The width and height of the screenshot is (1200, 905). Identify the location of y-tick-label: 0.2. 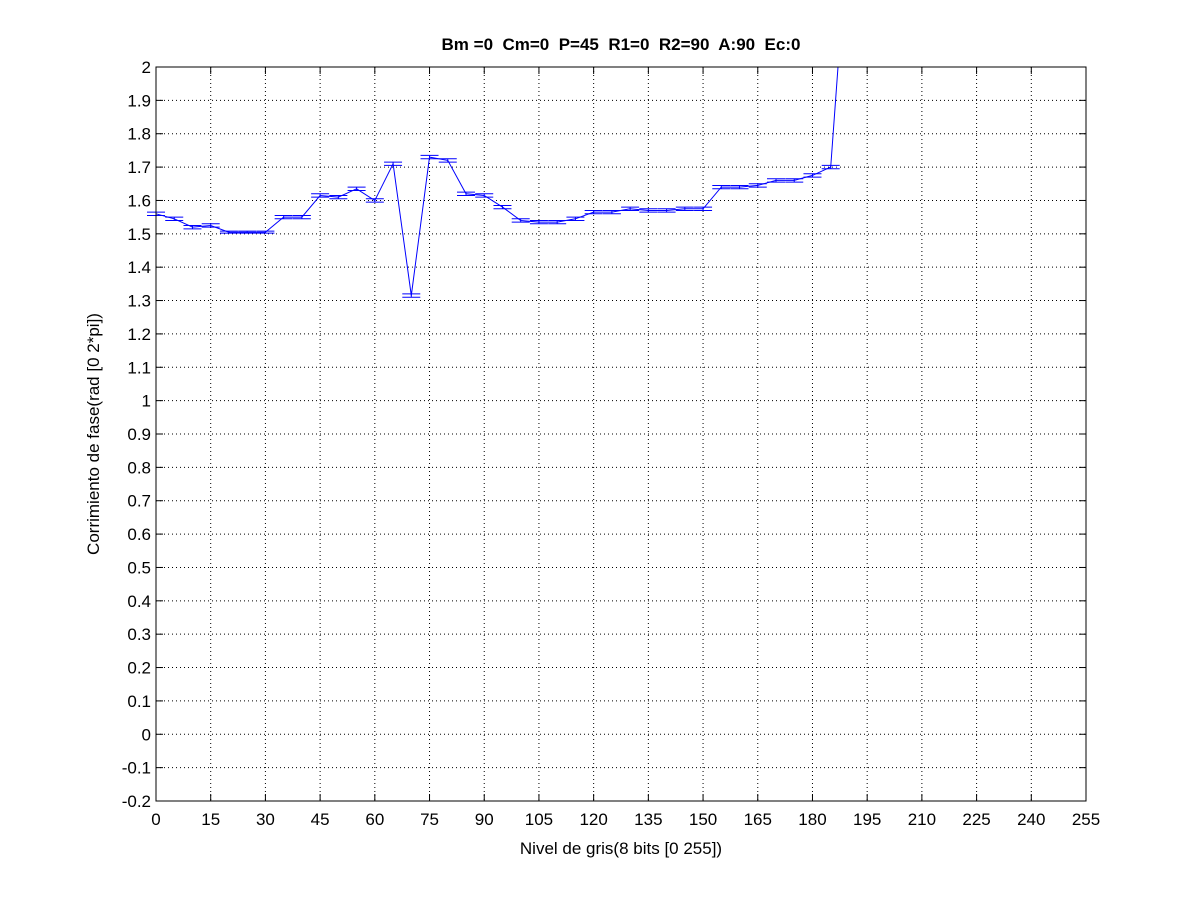
(139, 668).